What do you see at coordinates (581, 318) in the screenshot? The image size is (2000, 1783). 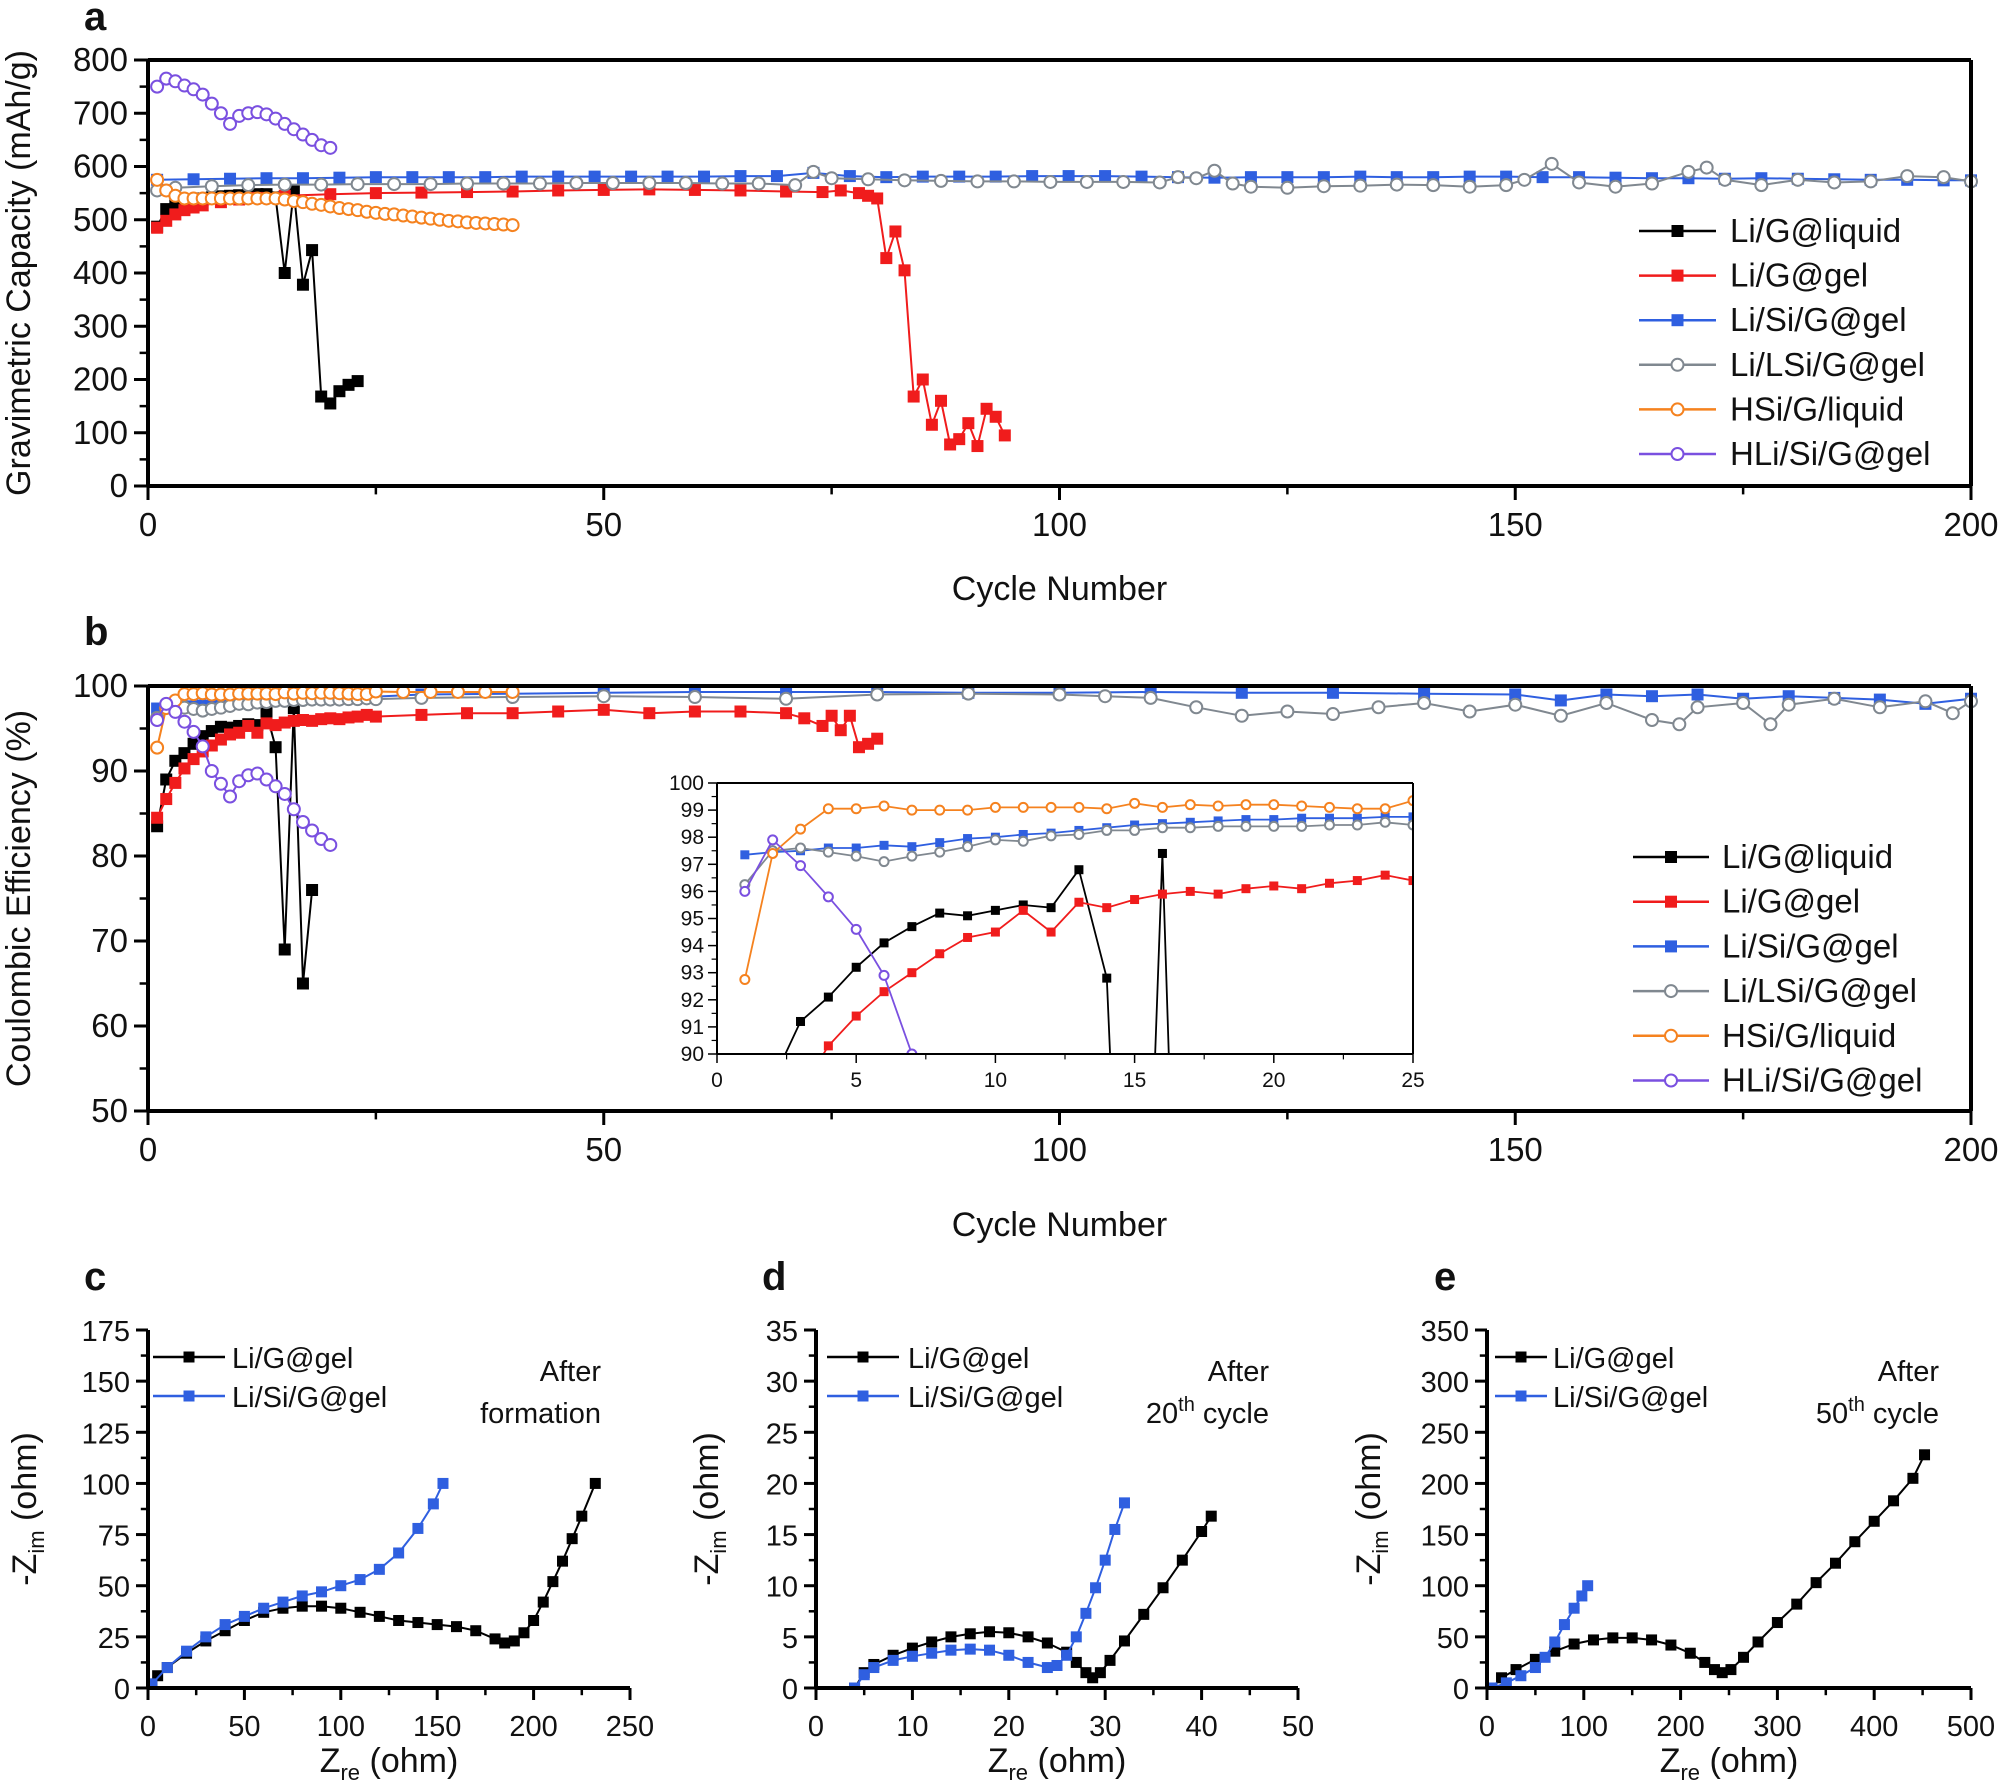 I see `series-li-g-gel` at bounding box center [581, 318].